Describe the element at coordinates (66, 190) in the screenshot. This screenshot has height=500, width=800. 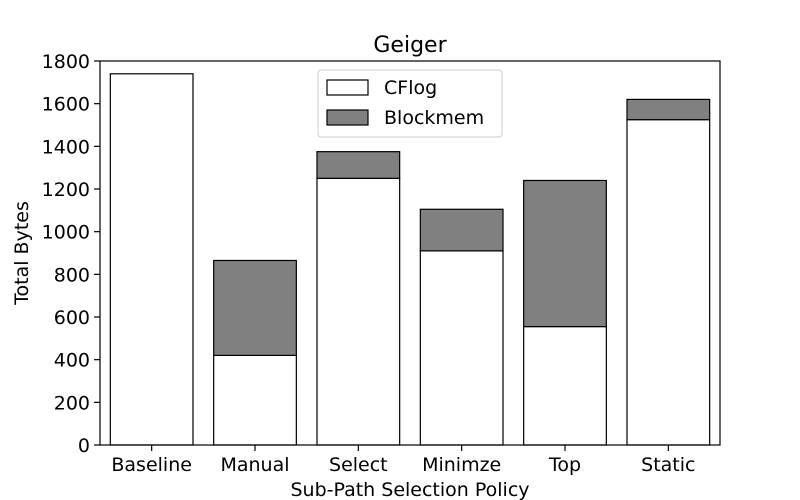
I see `y-tick-label: 1200` at that location.